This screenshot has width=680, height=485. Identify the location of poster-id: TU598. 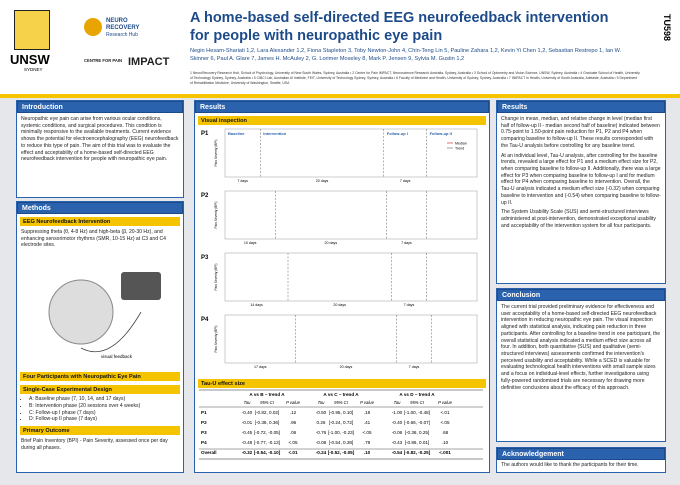
(667, 28).